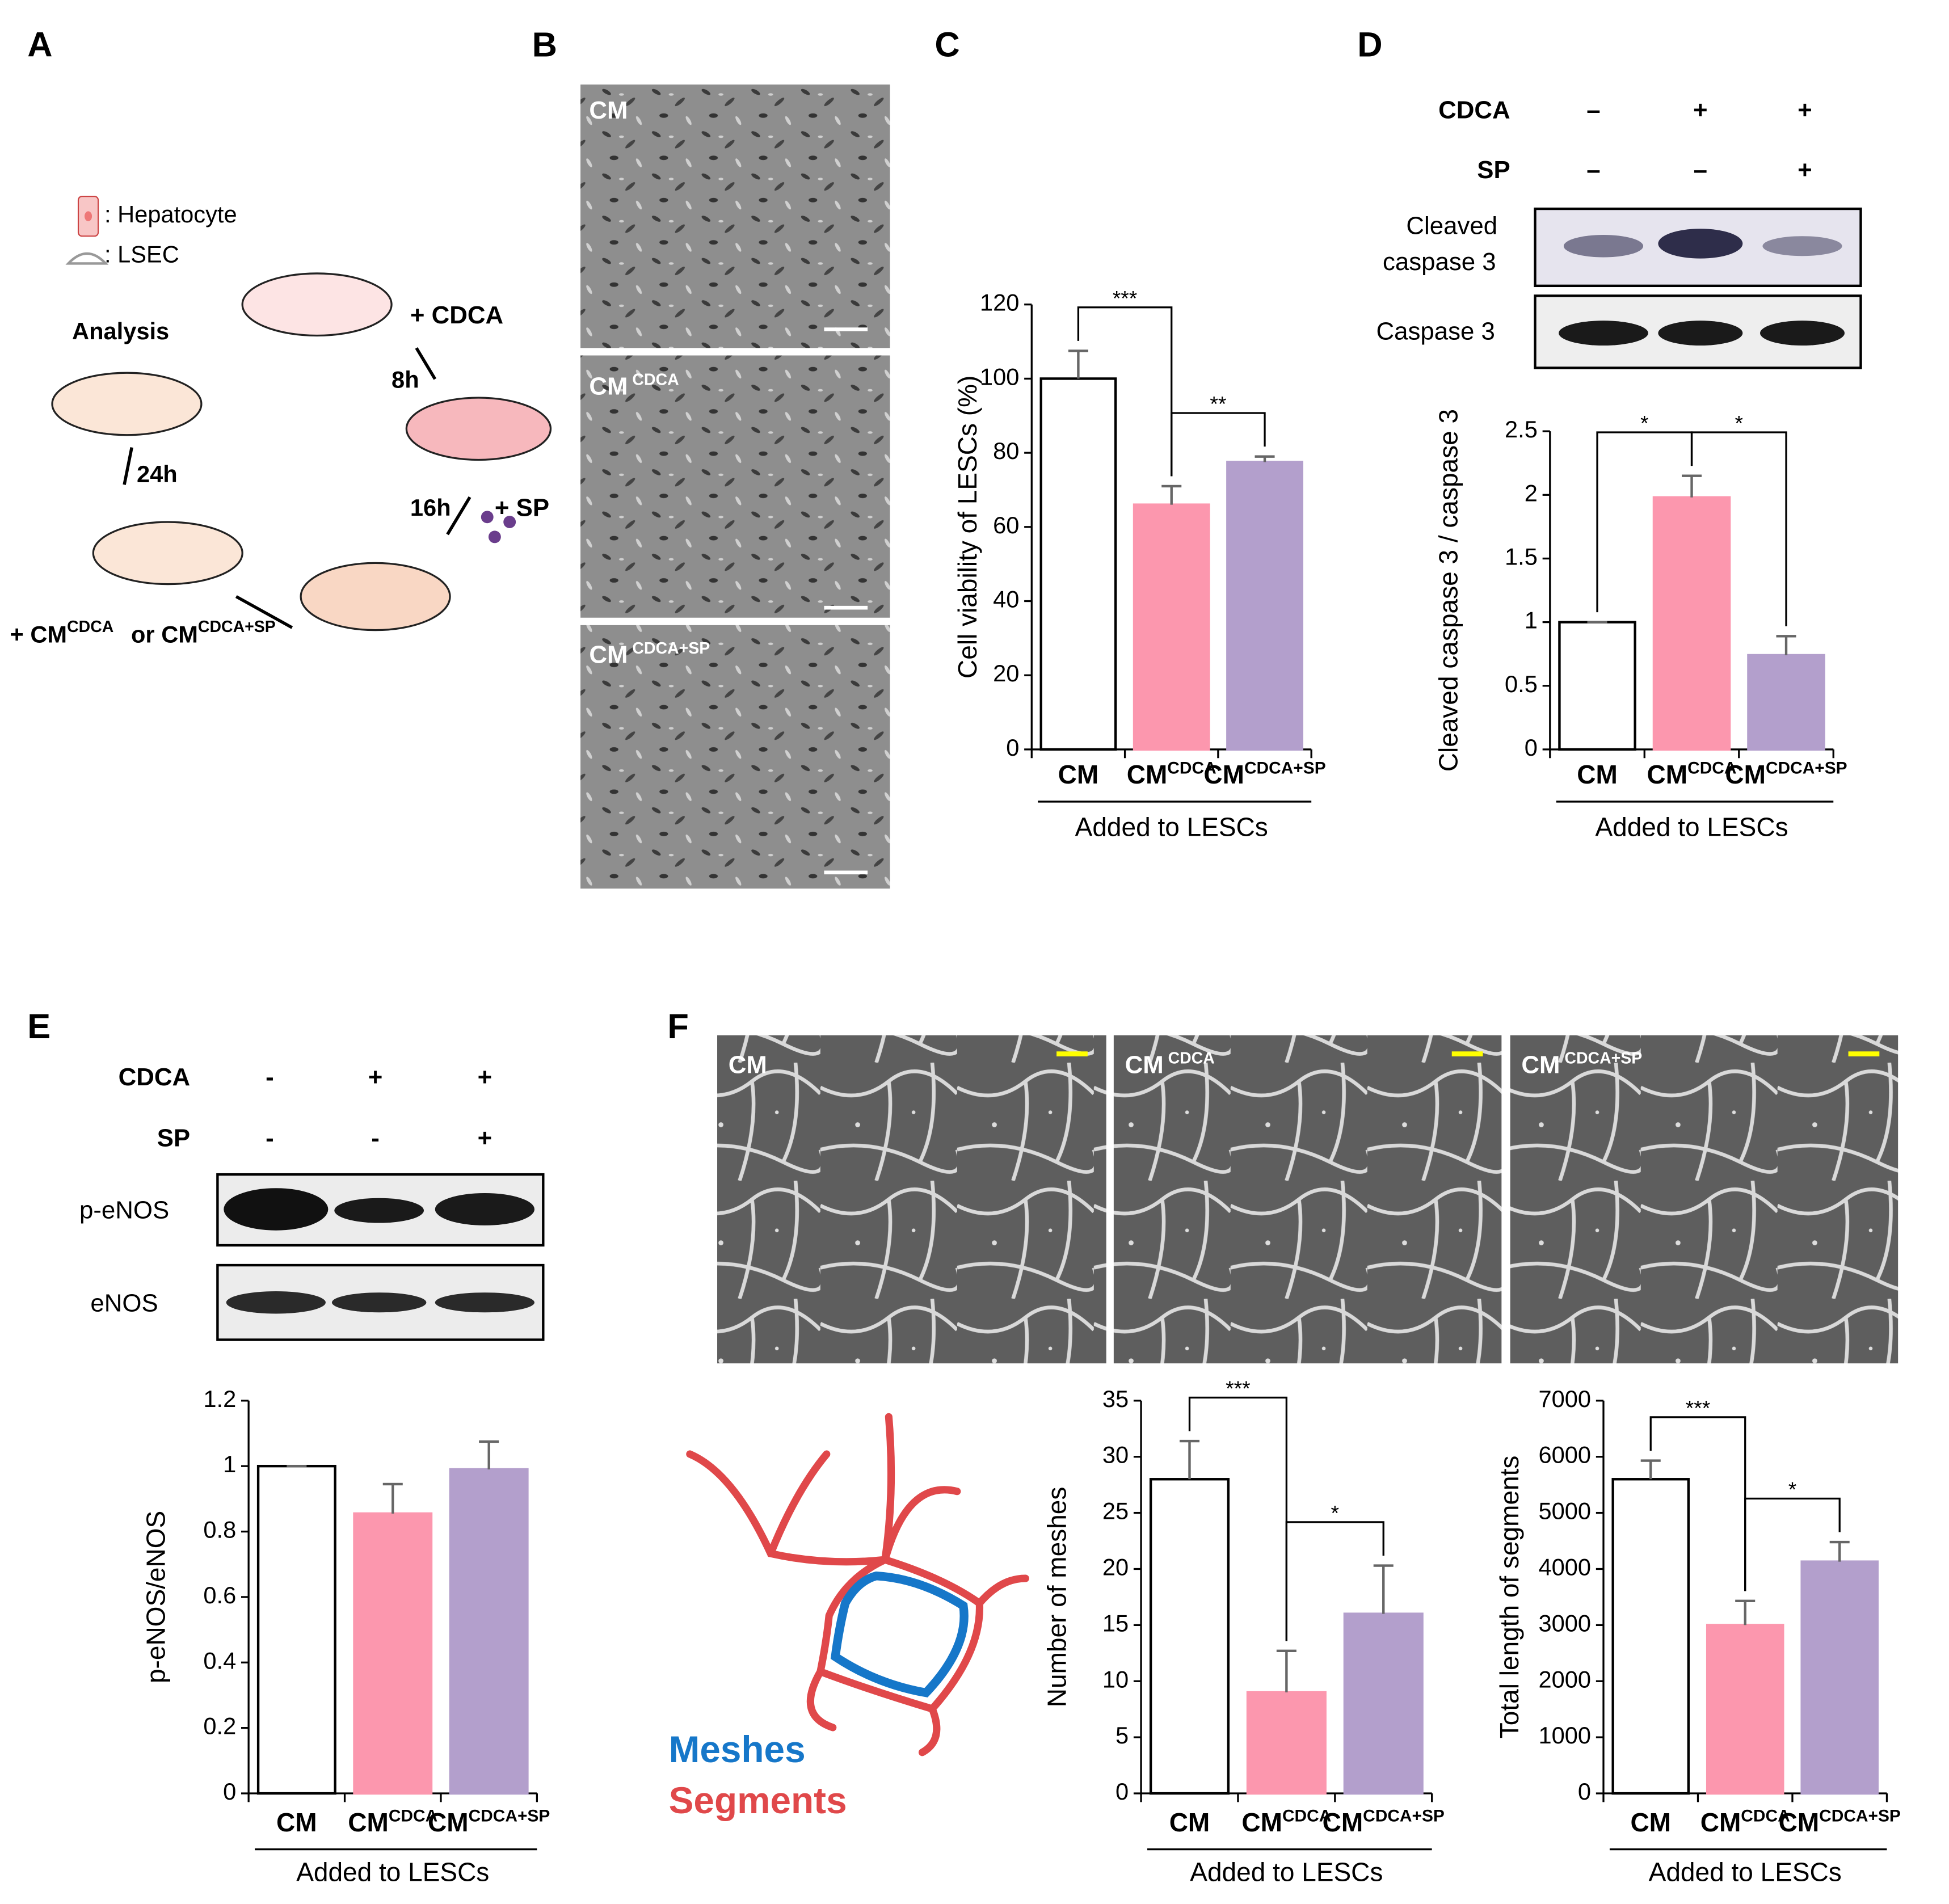 Image resolution: width=1949 pixels, height=1904 pixels. Describe the element at coordinates (1698, 1408) in the screenshot. I see `significance-label: ***` at that location.